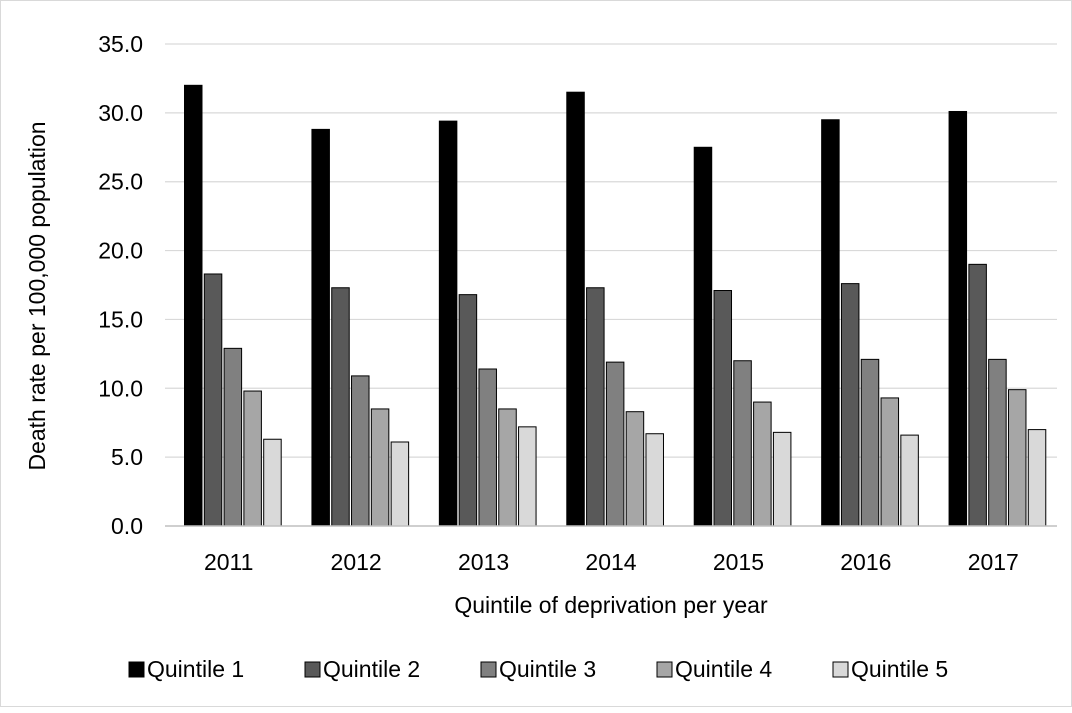 The width and height of the screenshot is (1072, 713). What do you see at coordinates (468, 410) in the screenshot?
I see `bar-quintile-2-2013` at bounding box center [468, 410].